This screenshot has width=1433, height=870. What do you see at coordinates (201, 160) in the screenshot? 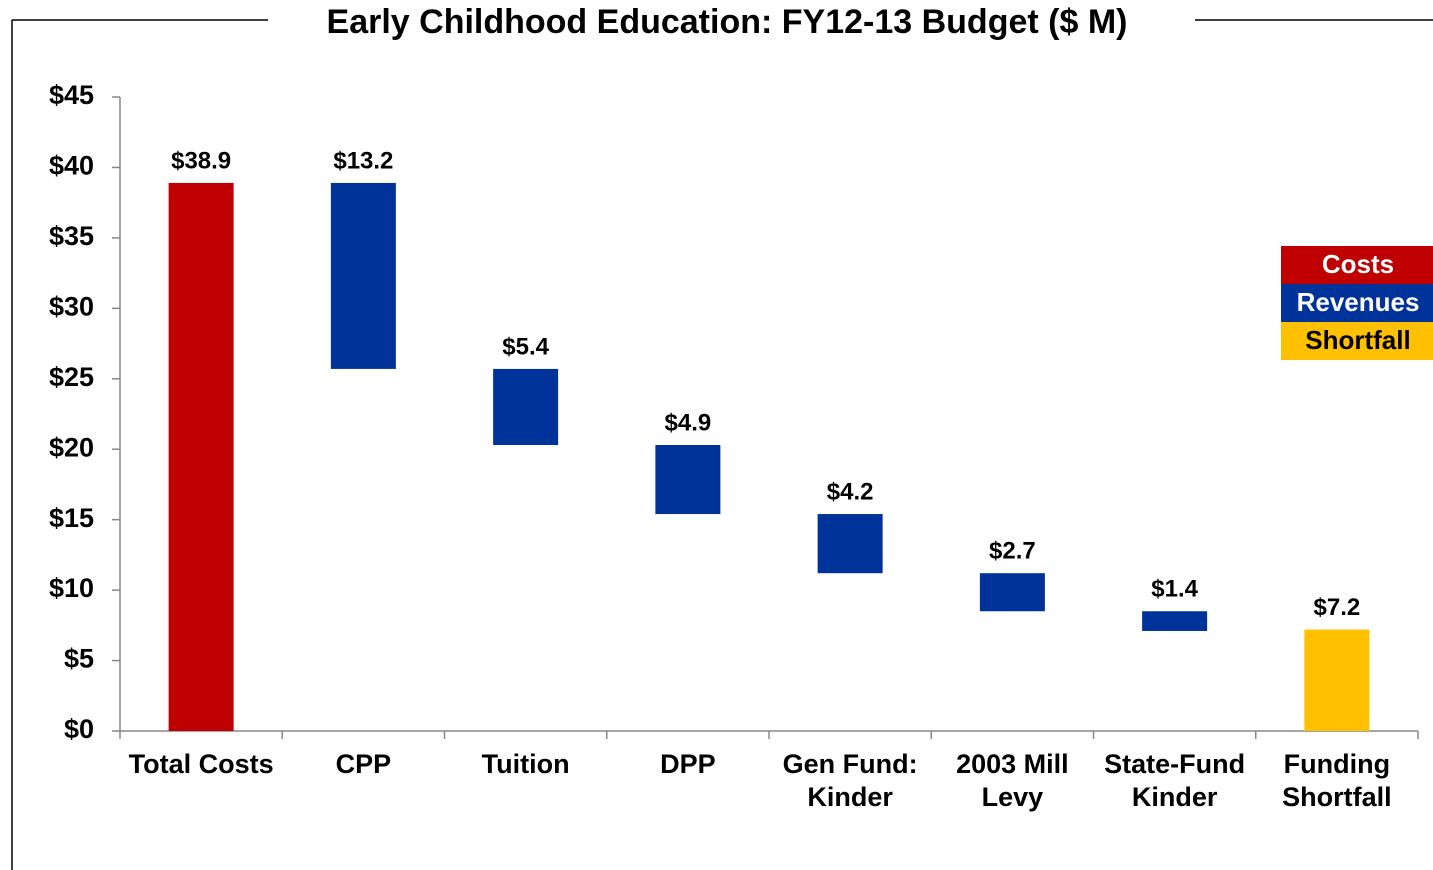
I see `value-label: $38.9` at bounding box center [201, 160].